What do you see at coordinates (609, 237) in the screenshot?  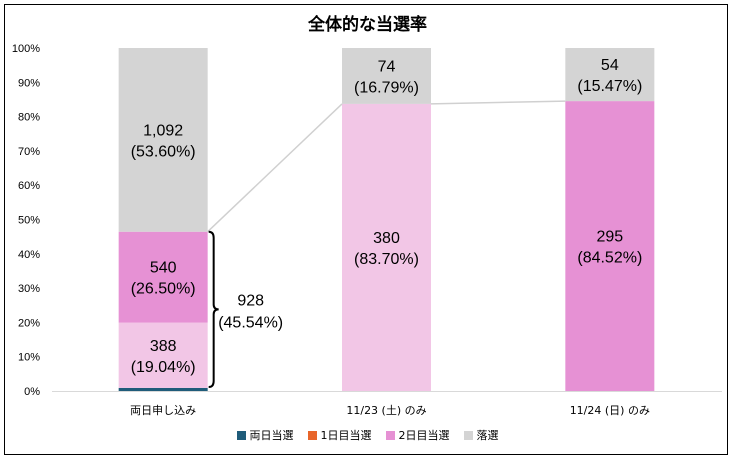 I see `data-label: 295` at bounding box center [609, 237].